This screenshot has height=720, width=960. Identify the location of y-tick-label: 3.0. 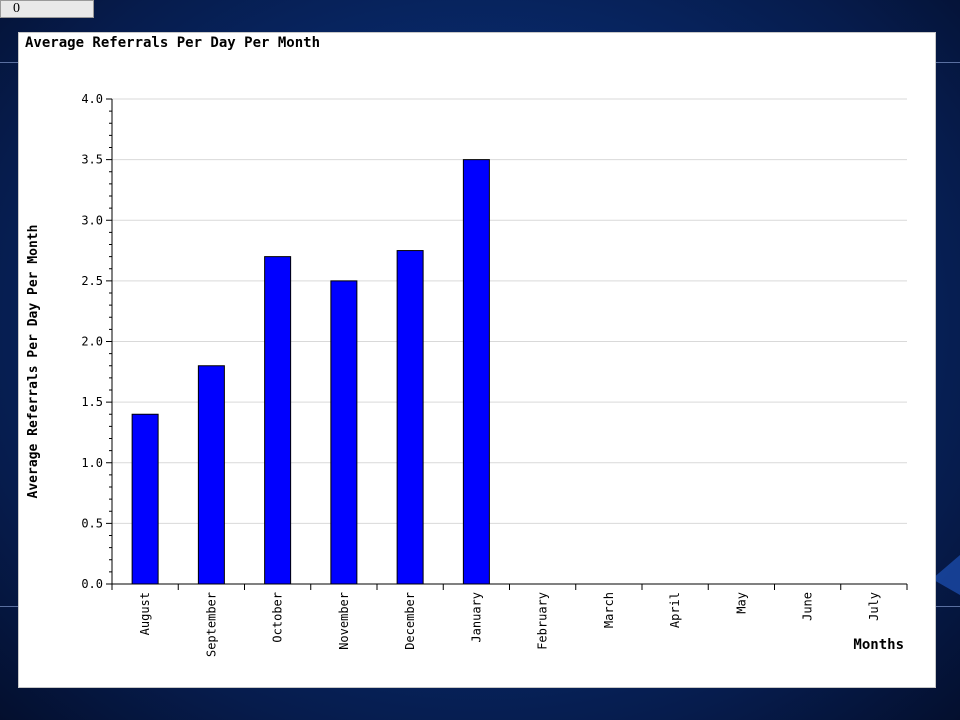
(92, 220).